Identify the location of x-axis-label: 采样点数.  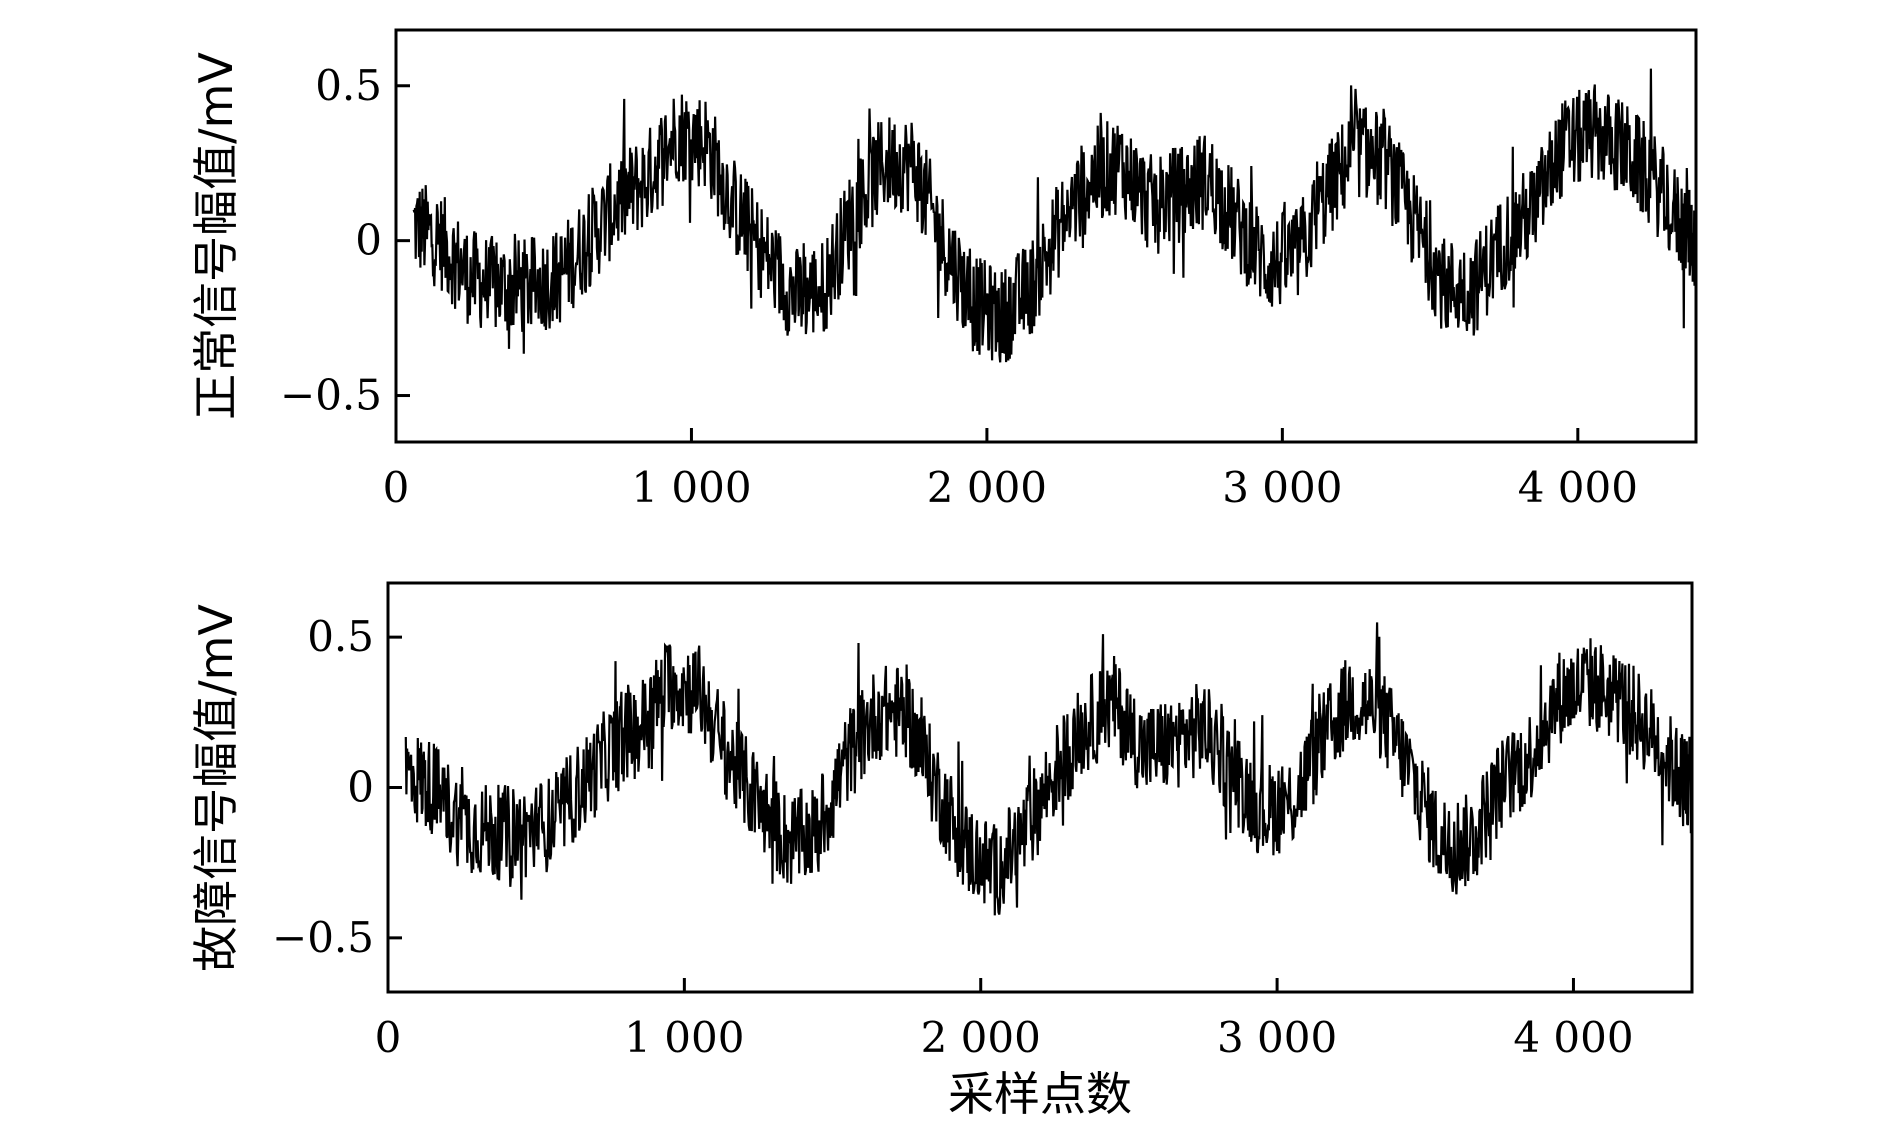
(1040, 1094).